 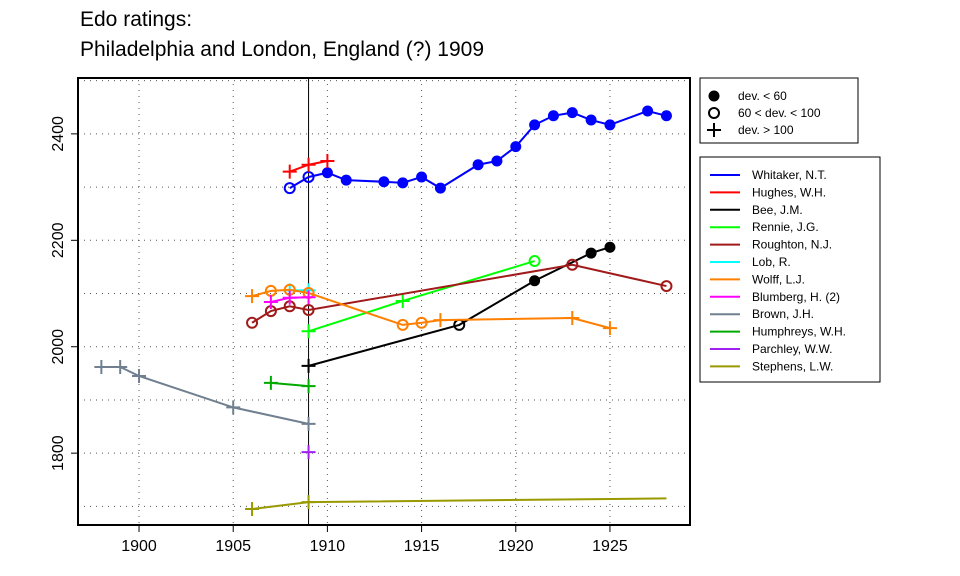 I want to click on legend-entry: Stephens, L.W., so click(x=792, y=366).